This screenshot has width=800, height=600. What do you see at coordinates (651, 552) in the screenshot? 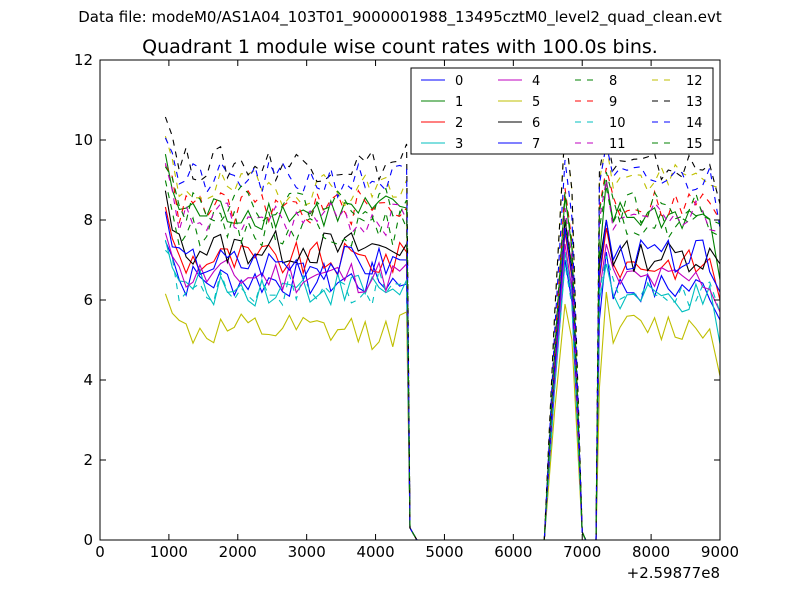
I see `x-tick-label: 8000` at bounding box center [651, 552].